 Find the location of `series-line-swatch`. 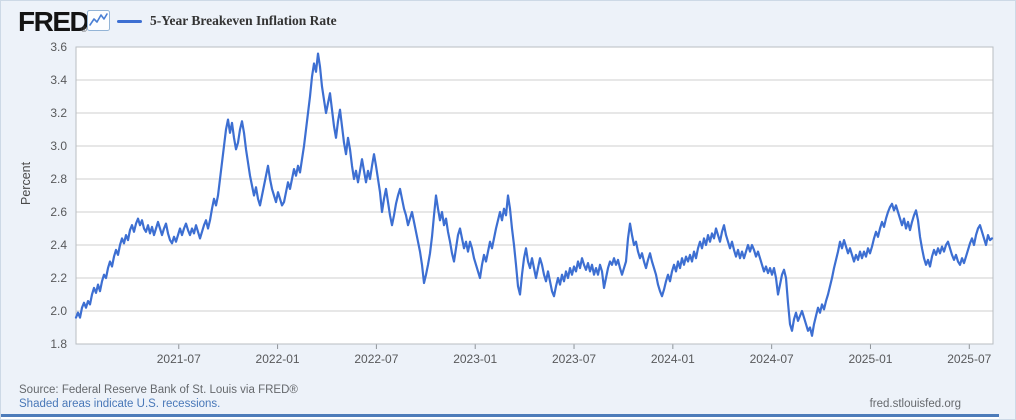

series-line-swatch is located at coordinates (129, 21).